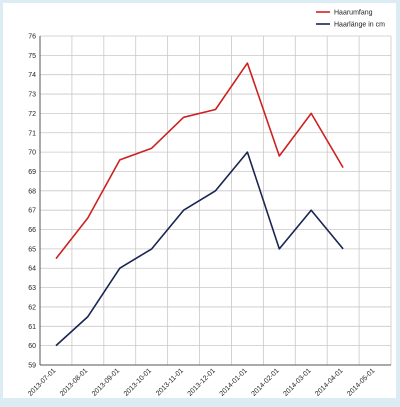 The height and width of the screenshot is (407, 400). What do you see at coordinates (32, 269) in the screenshot?
I see `y-tick-label: 64` at bounding box center [32, 269].